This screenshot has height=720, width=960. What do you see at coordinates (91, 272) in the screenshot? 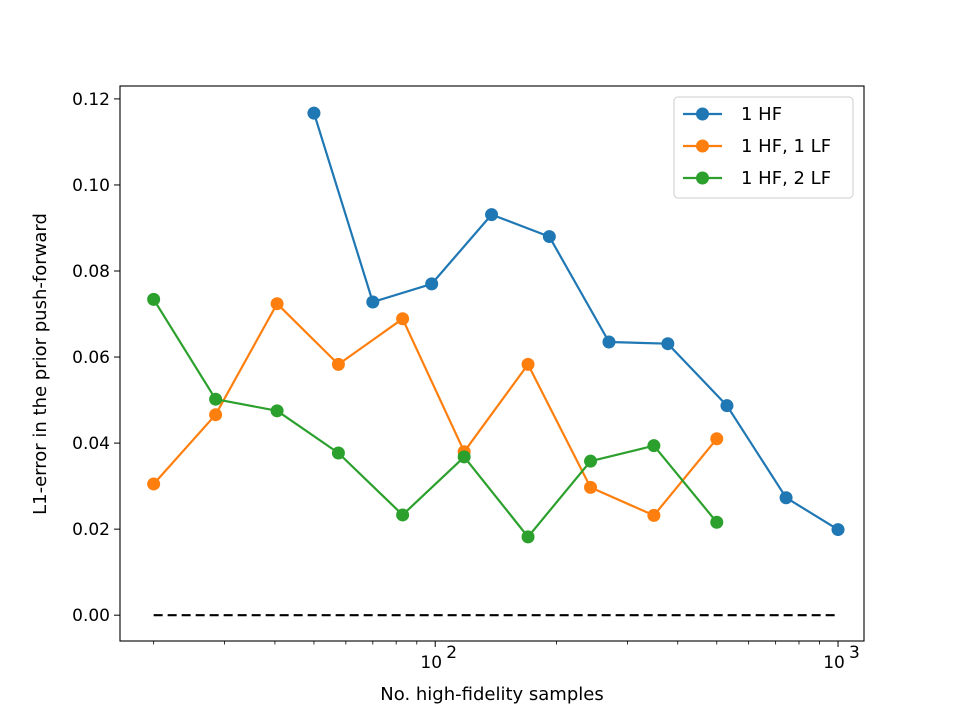
I see `y-tick-label: 0.08` at bounding box center [91, 272].